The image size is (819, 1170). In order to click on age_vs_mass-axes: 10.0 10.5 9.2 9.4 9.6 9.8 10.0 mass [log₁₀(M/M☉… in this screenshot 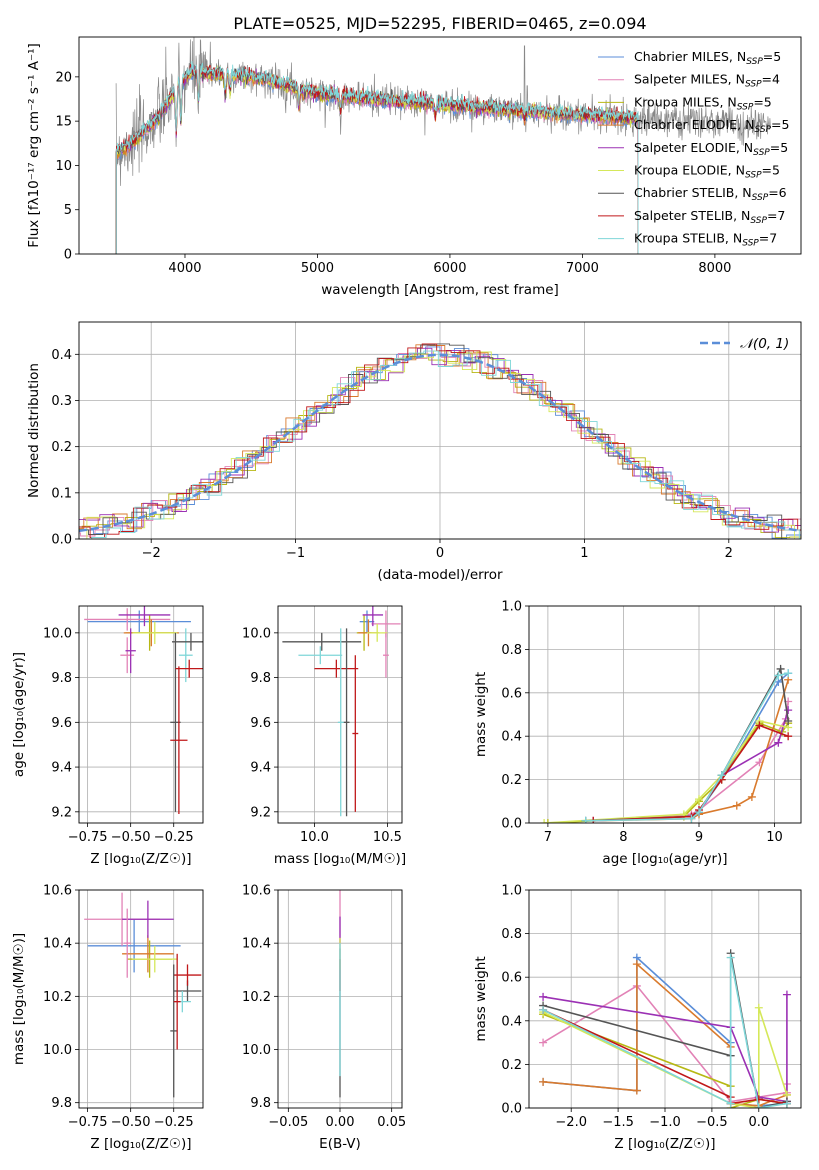, I will do `click(324, 736)`.